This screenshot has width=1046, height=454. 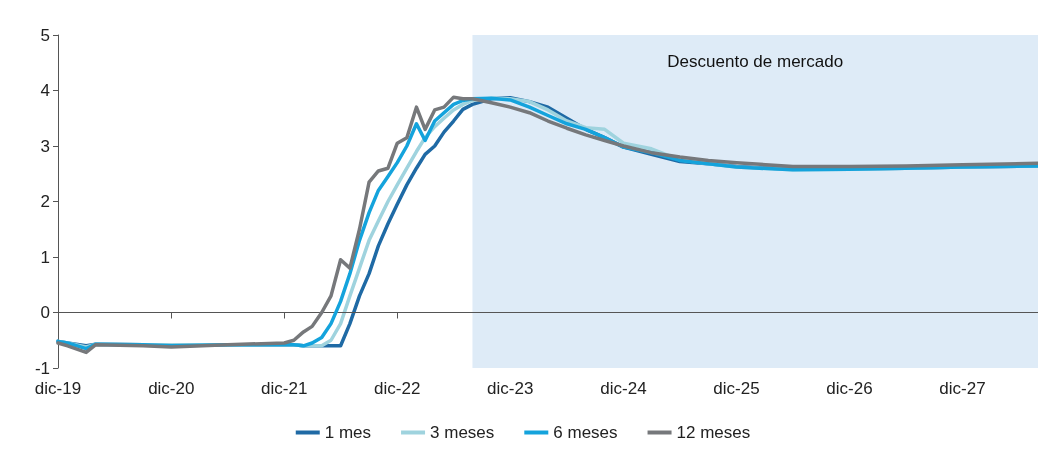 What do you see at coordinates (45, 146) in the screenshot?
I see `y-tick-label: 3` at bounding box center [45, 146].